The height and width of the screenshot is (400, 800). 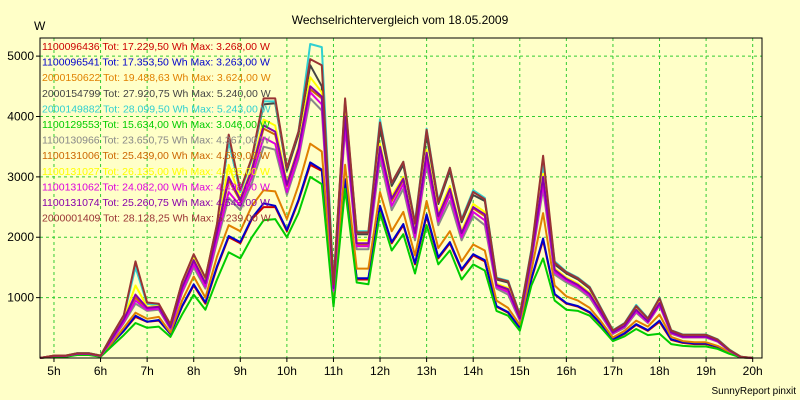 What do you see at coordinates (754, 391) in the screenshot?
I see `credit-text: SunnyReport pinxit` at bounding box center [754, 391].